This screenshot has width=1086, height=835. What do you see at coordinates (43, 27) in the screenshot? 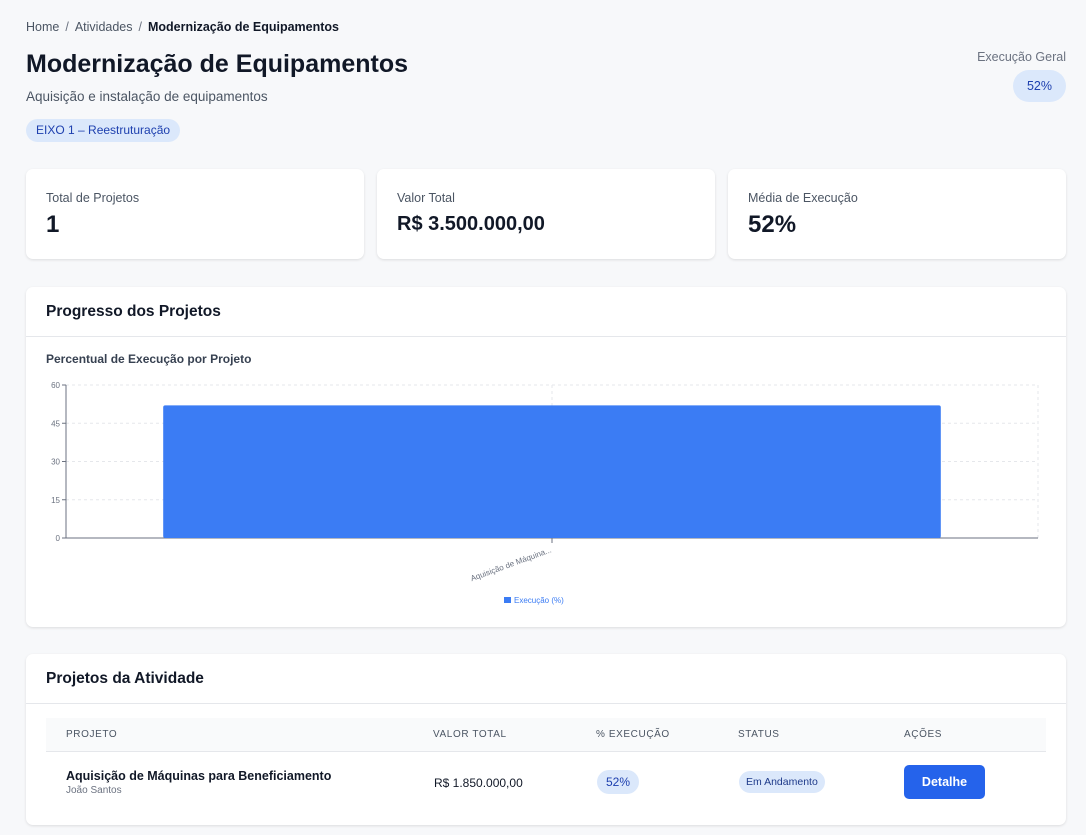
I see `breadcrumb-home: Home` at bounding box center [43, 27].